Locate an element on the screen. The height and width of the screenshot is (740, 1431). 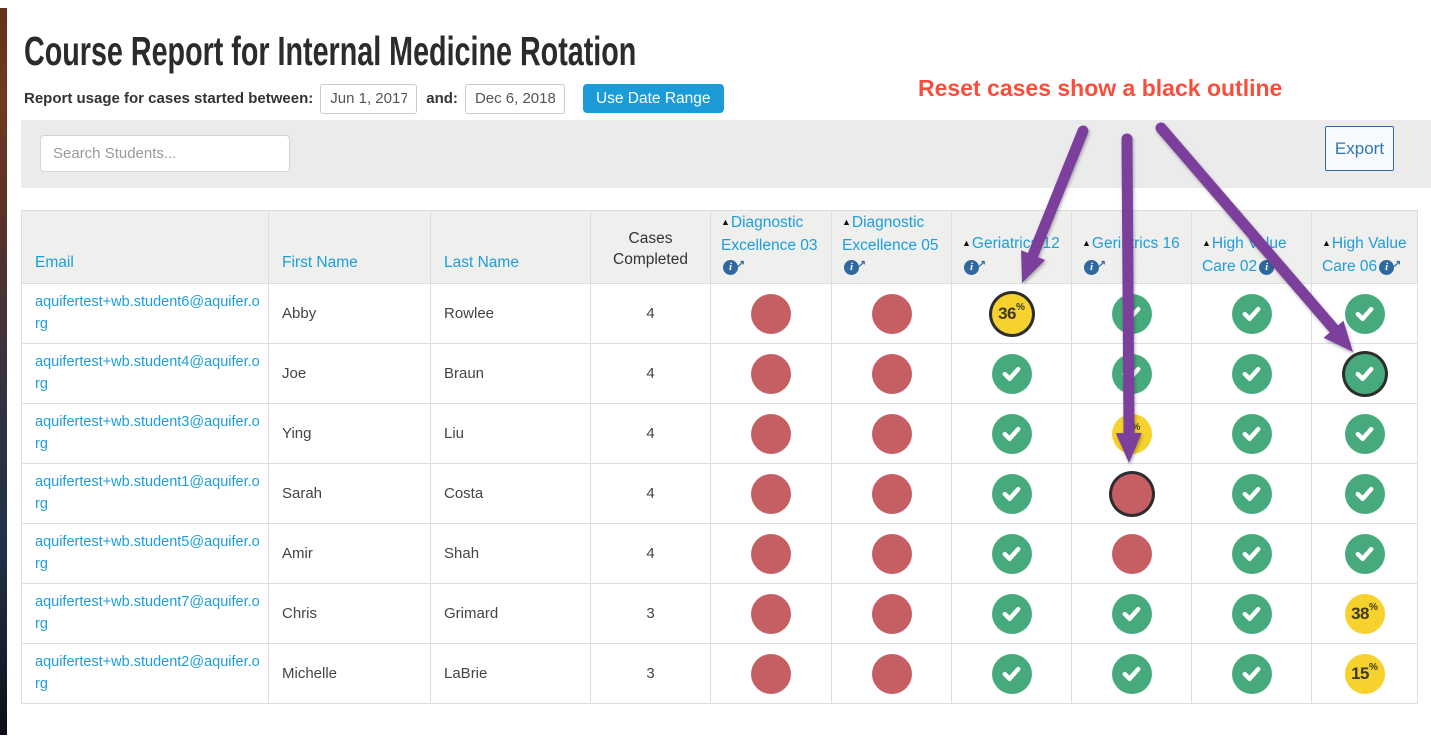
case-header-line: ▲Geriatrics 16 is located at coordinates (1131, 243).